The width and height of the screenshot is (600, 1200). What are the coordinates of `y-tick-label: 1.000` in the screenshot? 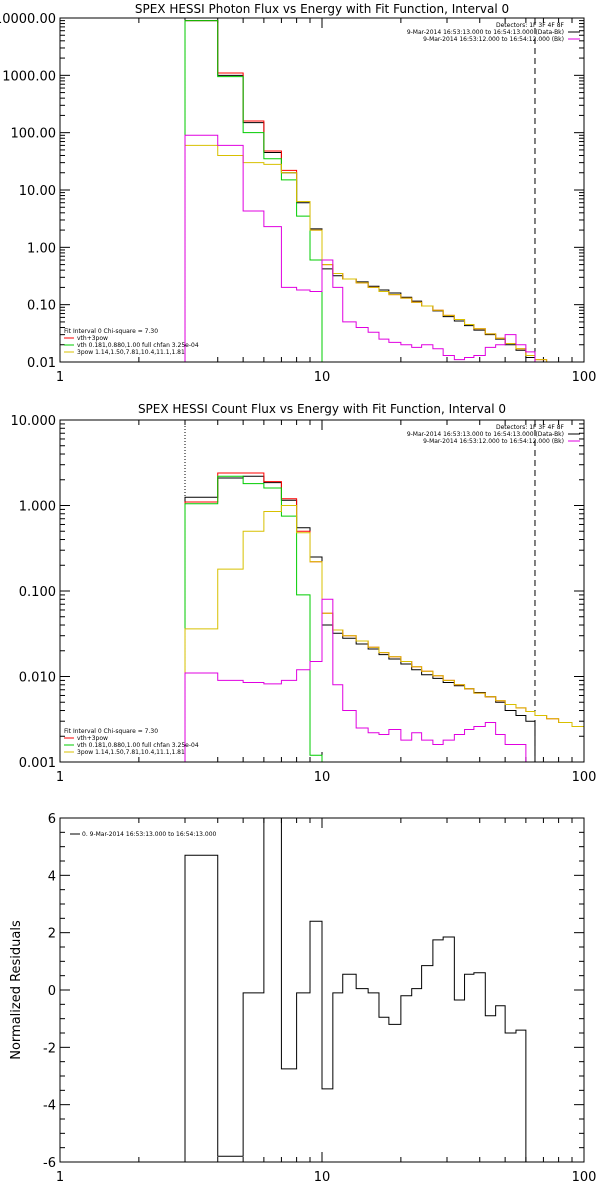 It's located at (37, 507).